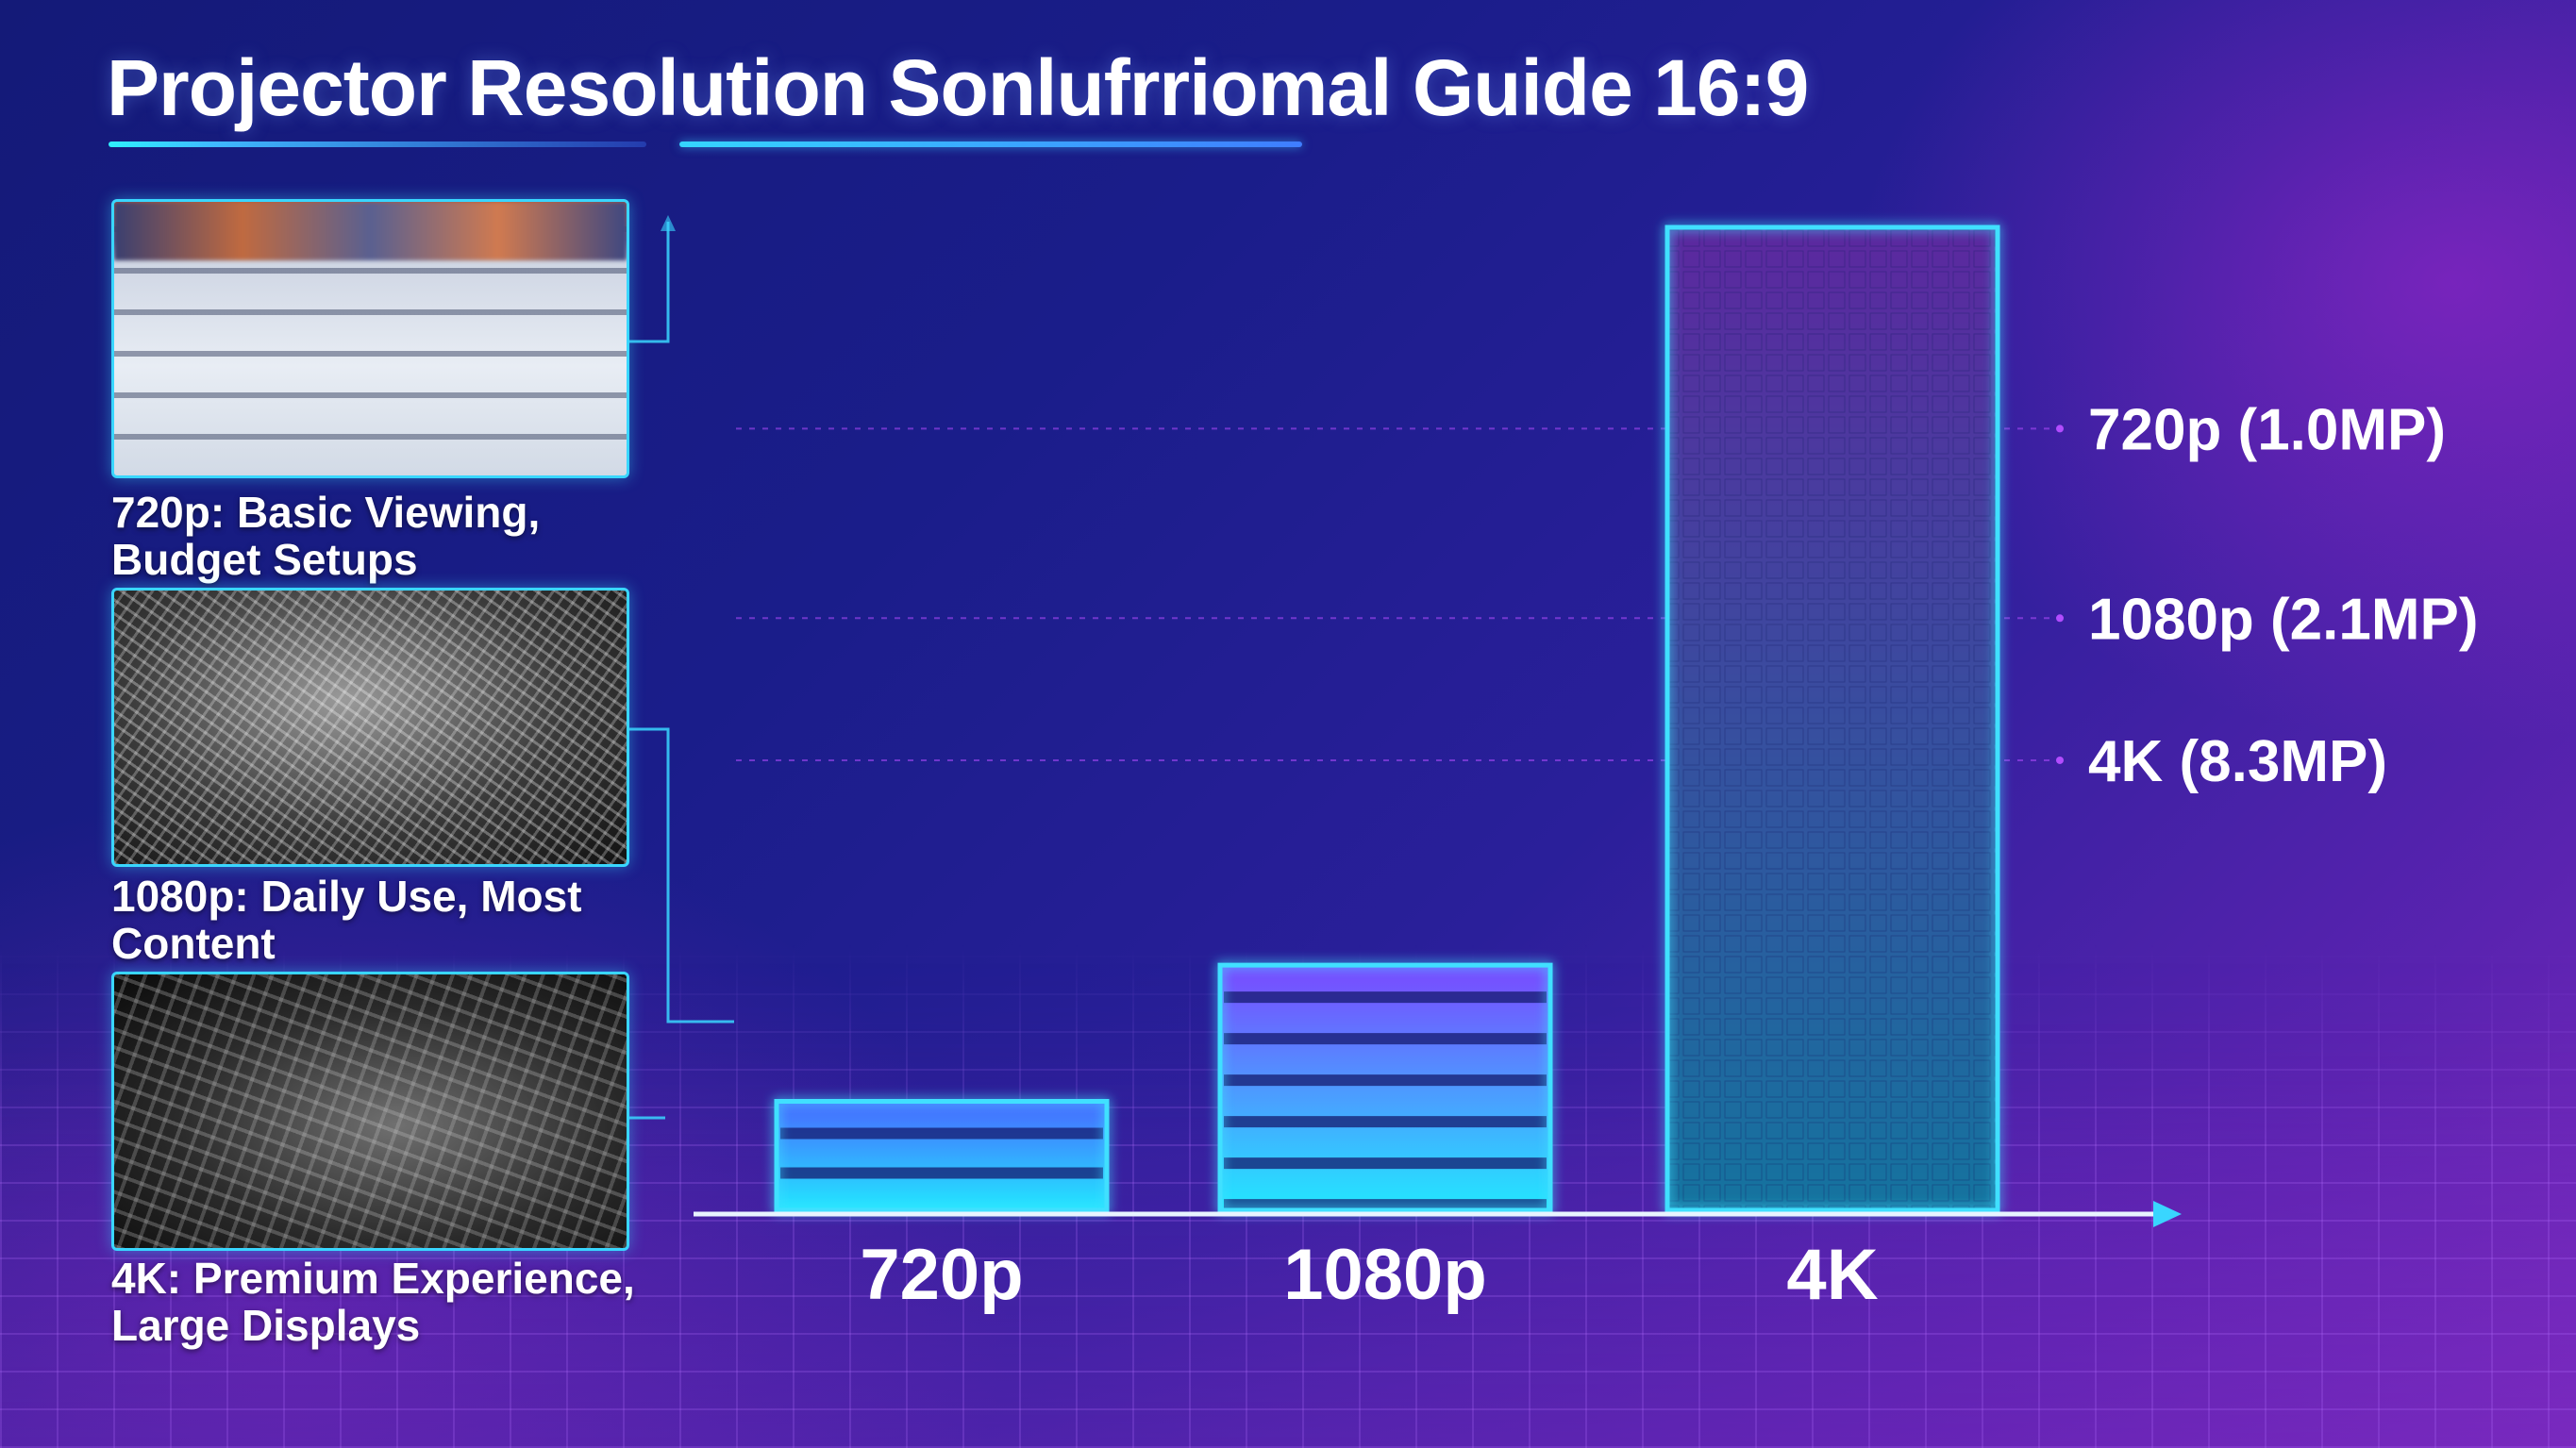 The height and width of the screenshot is (1448, 2576). Describe the element at coordinates (370, 1111) in the screenshot. I see `coarse-fabric-texture-icon` at that location.